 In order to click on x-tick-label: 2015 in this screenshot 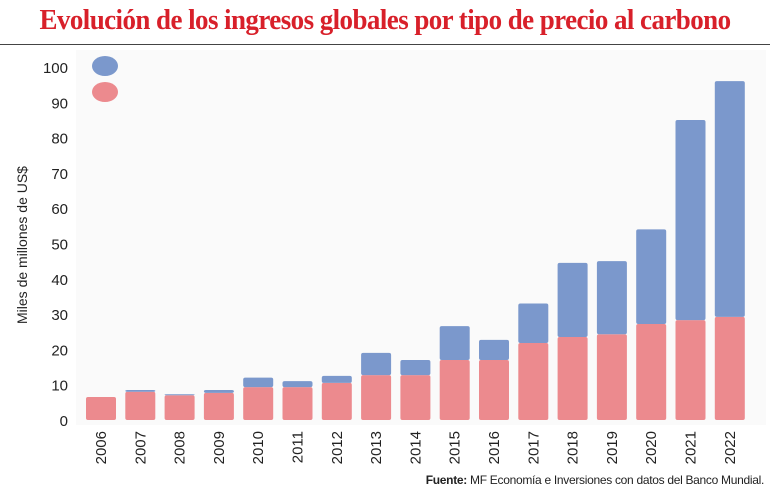, I will do `click(455, 447)`.